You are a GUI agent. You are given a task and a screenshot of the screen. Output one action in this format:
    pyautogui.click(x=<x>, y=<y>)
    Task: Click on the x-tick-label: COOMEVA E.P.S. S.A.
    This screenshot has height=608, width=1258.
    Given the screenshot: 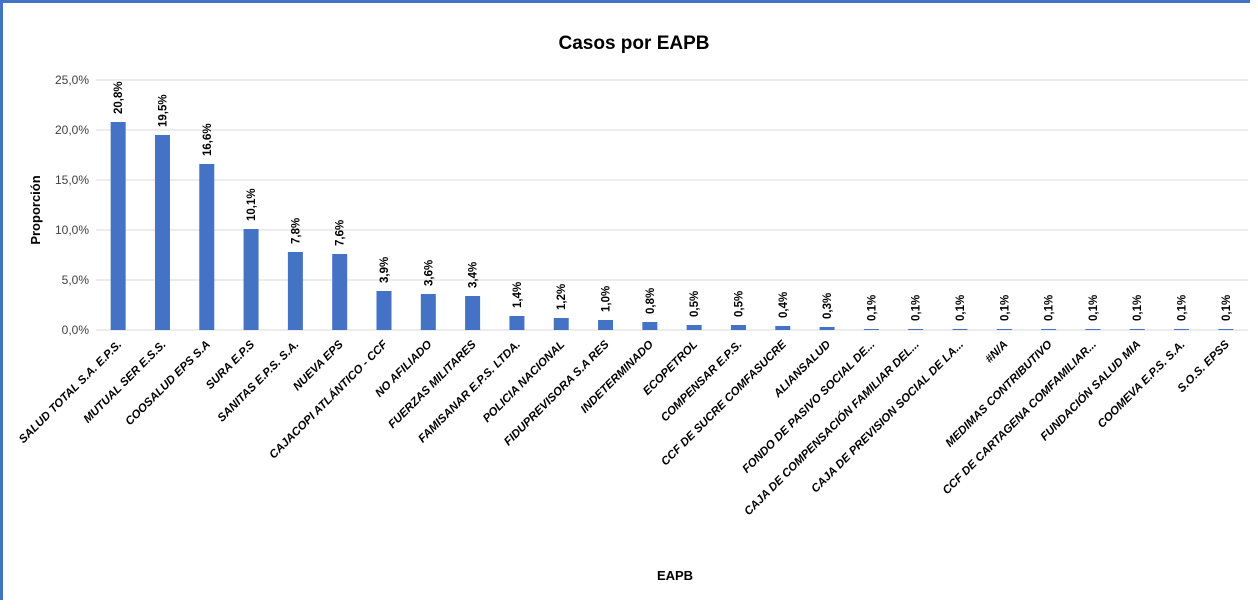 What is the action you would take?
    pyautogui.click(x=1142, y=385)
    